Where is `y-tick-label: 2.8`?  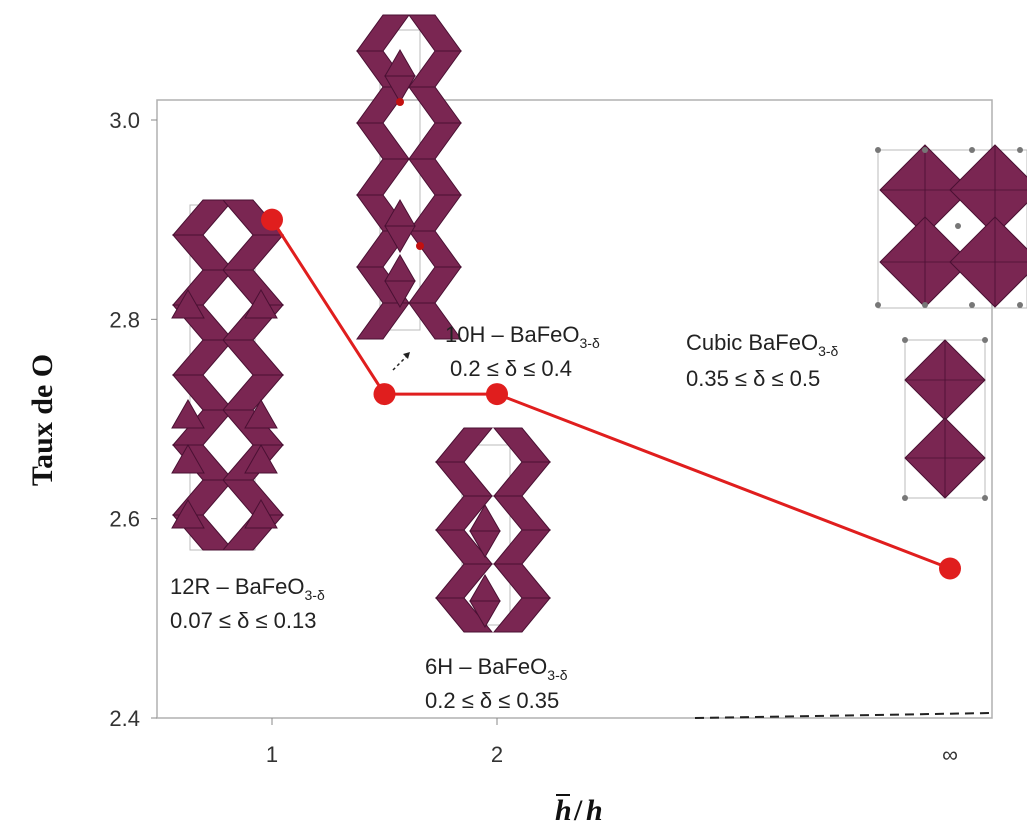
y-tick-label: 2.8 is located at coordinates (124, 319).